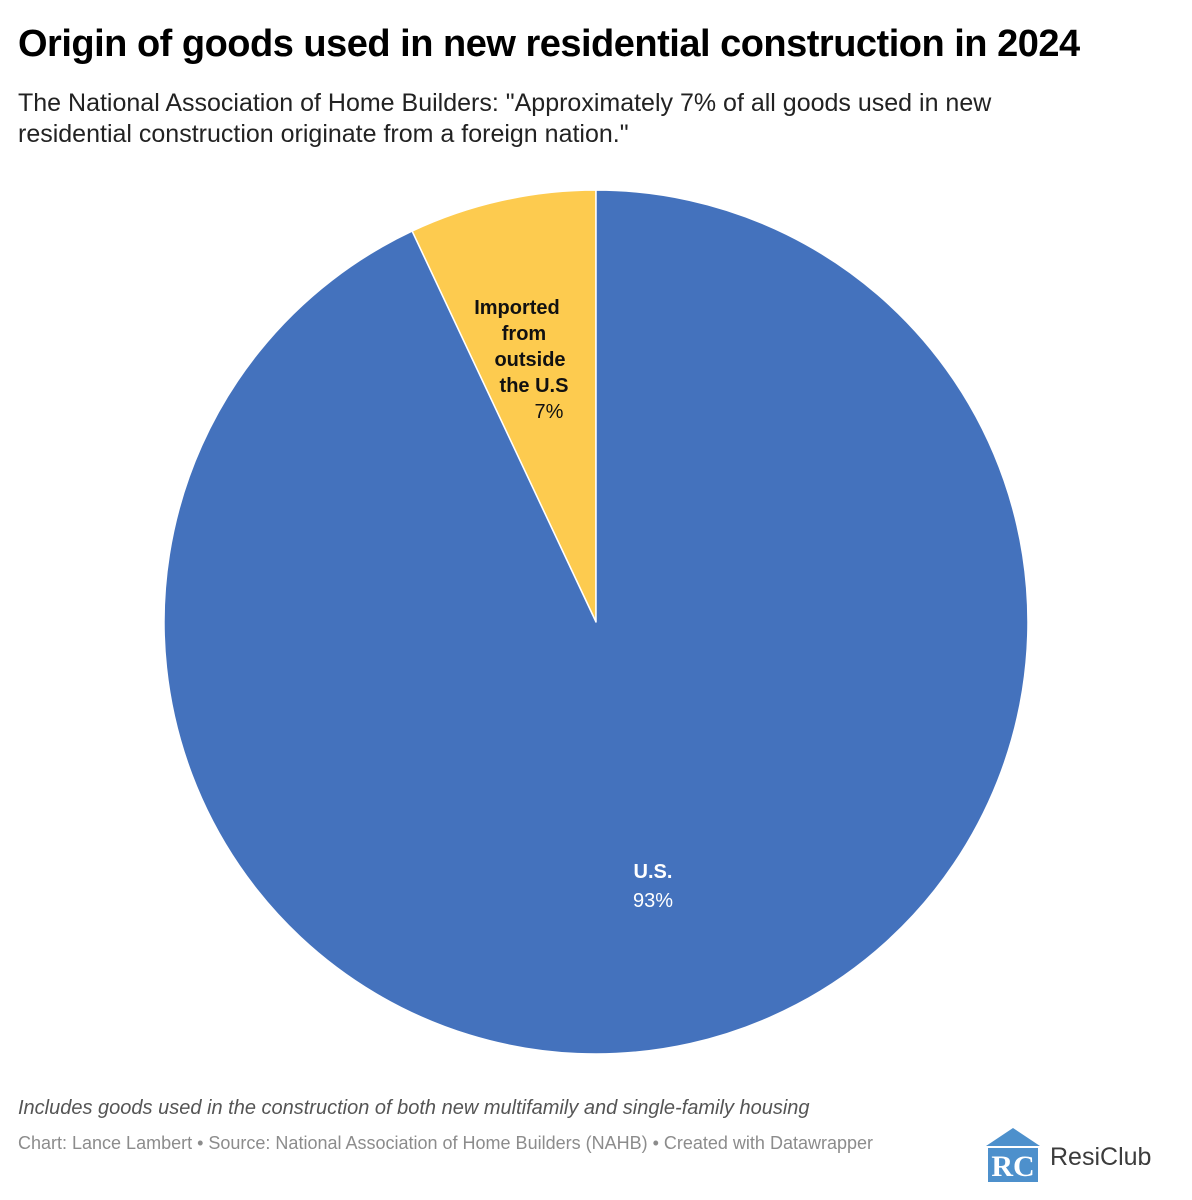 The image size is (1192, 1200). Describe the element at coordinates (653, 872) in the screenshot. I see `slice-label-us: U.S.` at that location.